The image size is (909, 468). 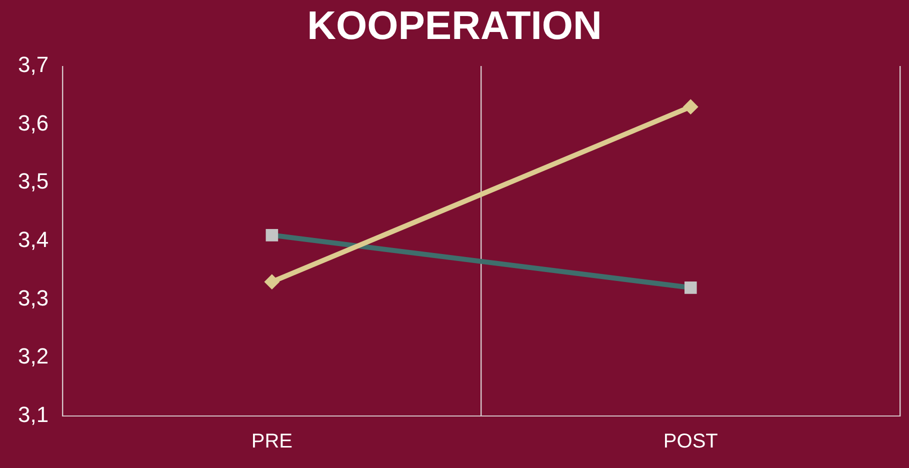 I want to click on y-tick-label: 3,3, so click(x=33, y=297).